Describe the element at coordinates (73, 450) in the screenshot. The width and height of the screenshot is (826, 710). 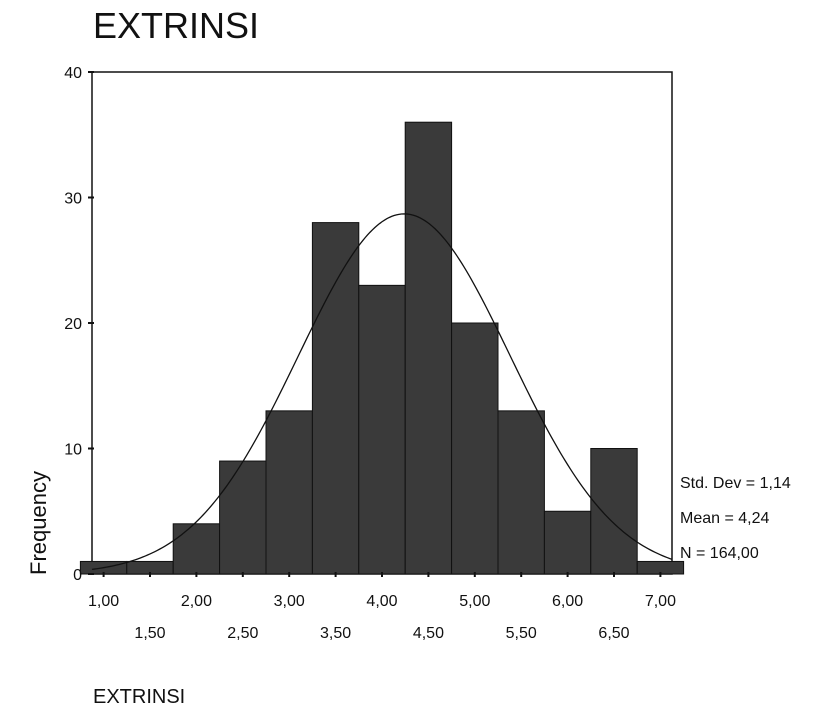
I see `y-tick-label: 10` at that location.